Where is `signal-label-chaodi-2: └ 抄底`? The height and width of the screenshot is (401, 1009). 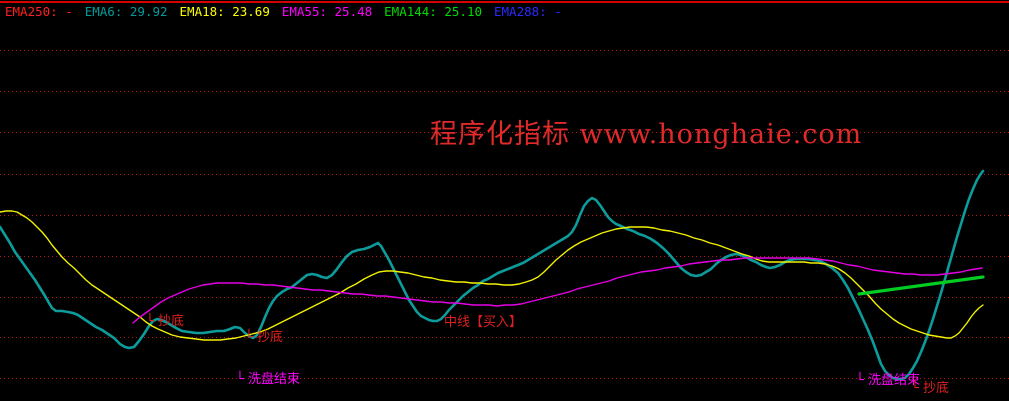
signal-label-chaodi-2: └ 抄底 is located at coordinates (264, 337).